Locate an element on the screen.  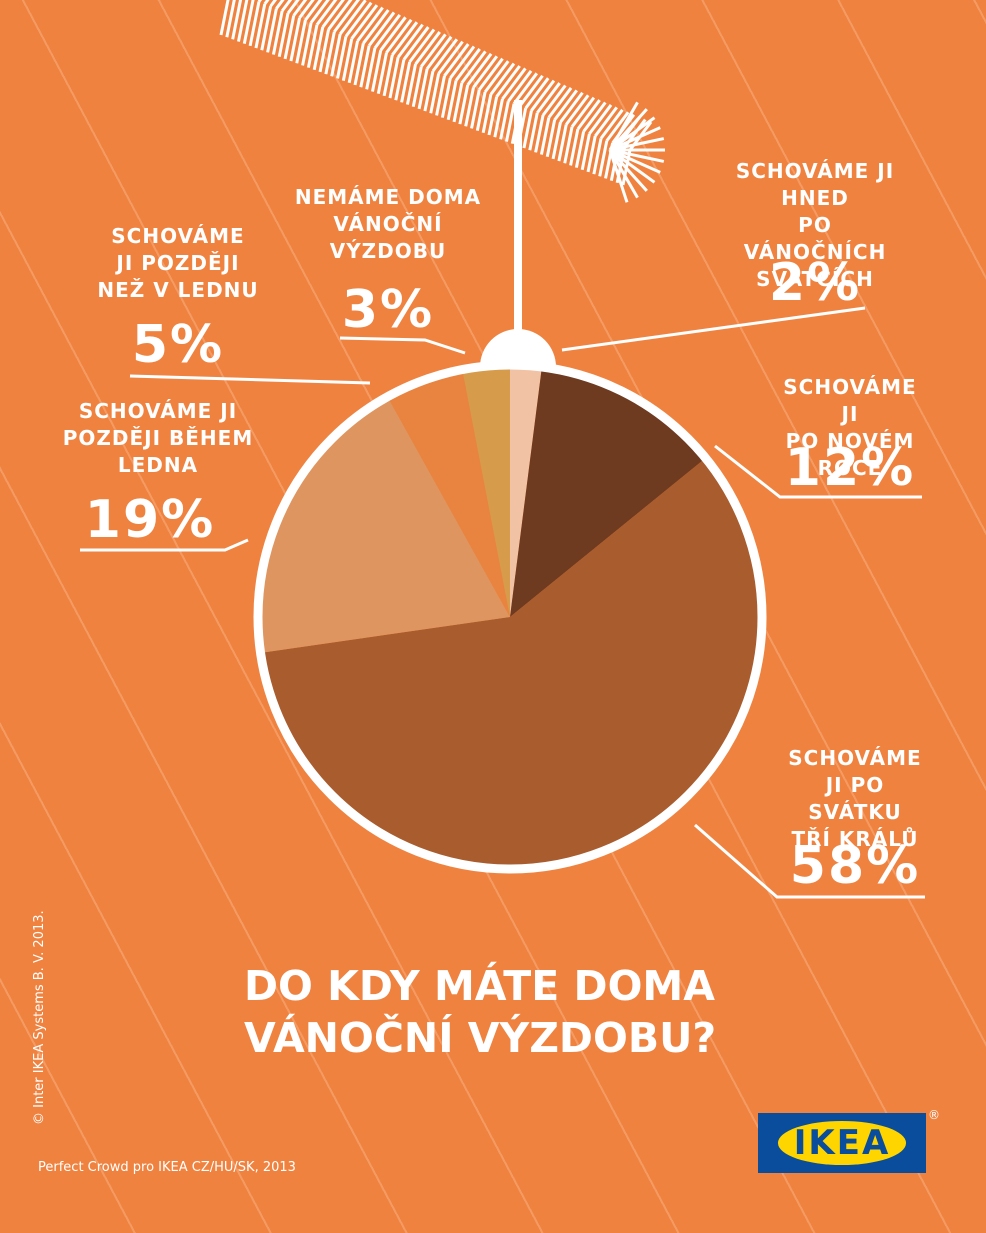
copyright: © Inter IKEA Systems B. V. 2013. is located at coordinates (39, 1017).